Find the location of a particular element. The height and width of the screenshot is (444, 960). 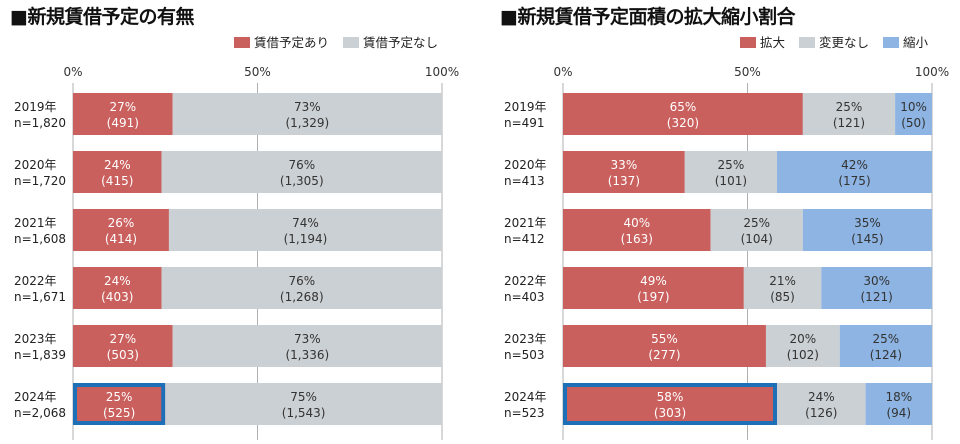

row-n-label: n=403 is located at coordinates (524, 297).